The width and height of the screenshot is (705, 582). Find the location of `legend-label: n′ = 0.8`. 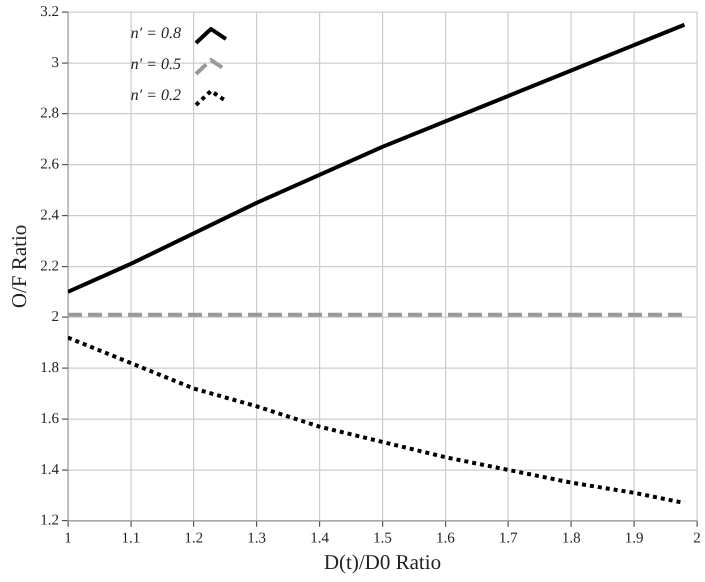

legend-label: n′ = 0.8 is located at coordinates (155, 33).